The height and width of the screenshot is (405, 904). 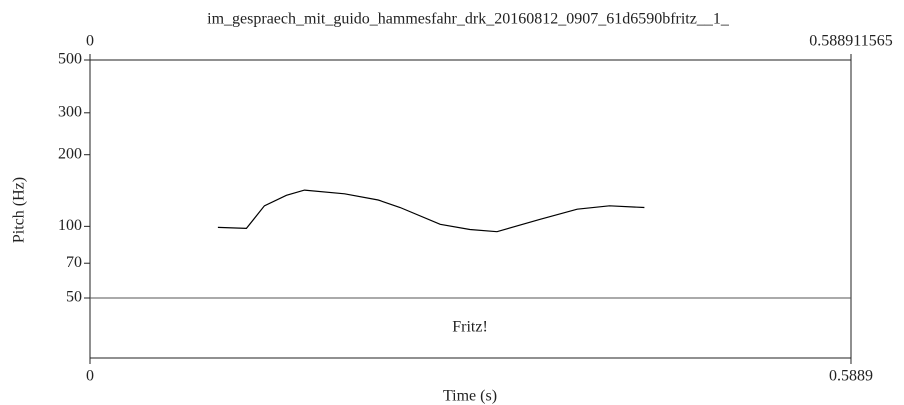 What do you see at coordinates (851, 376) in the screenshot?
I see `x-tick-label: 0.5889` at bounding box center [851, 376].